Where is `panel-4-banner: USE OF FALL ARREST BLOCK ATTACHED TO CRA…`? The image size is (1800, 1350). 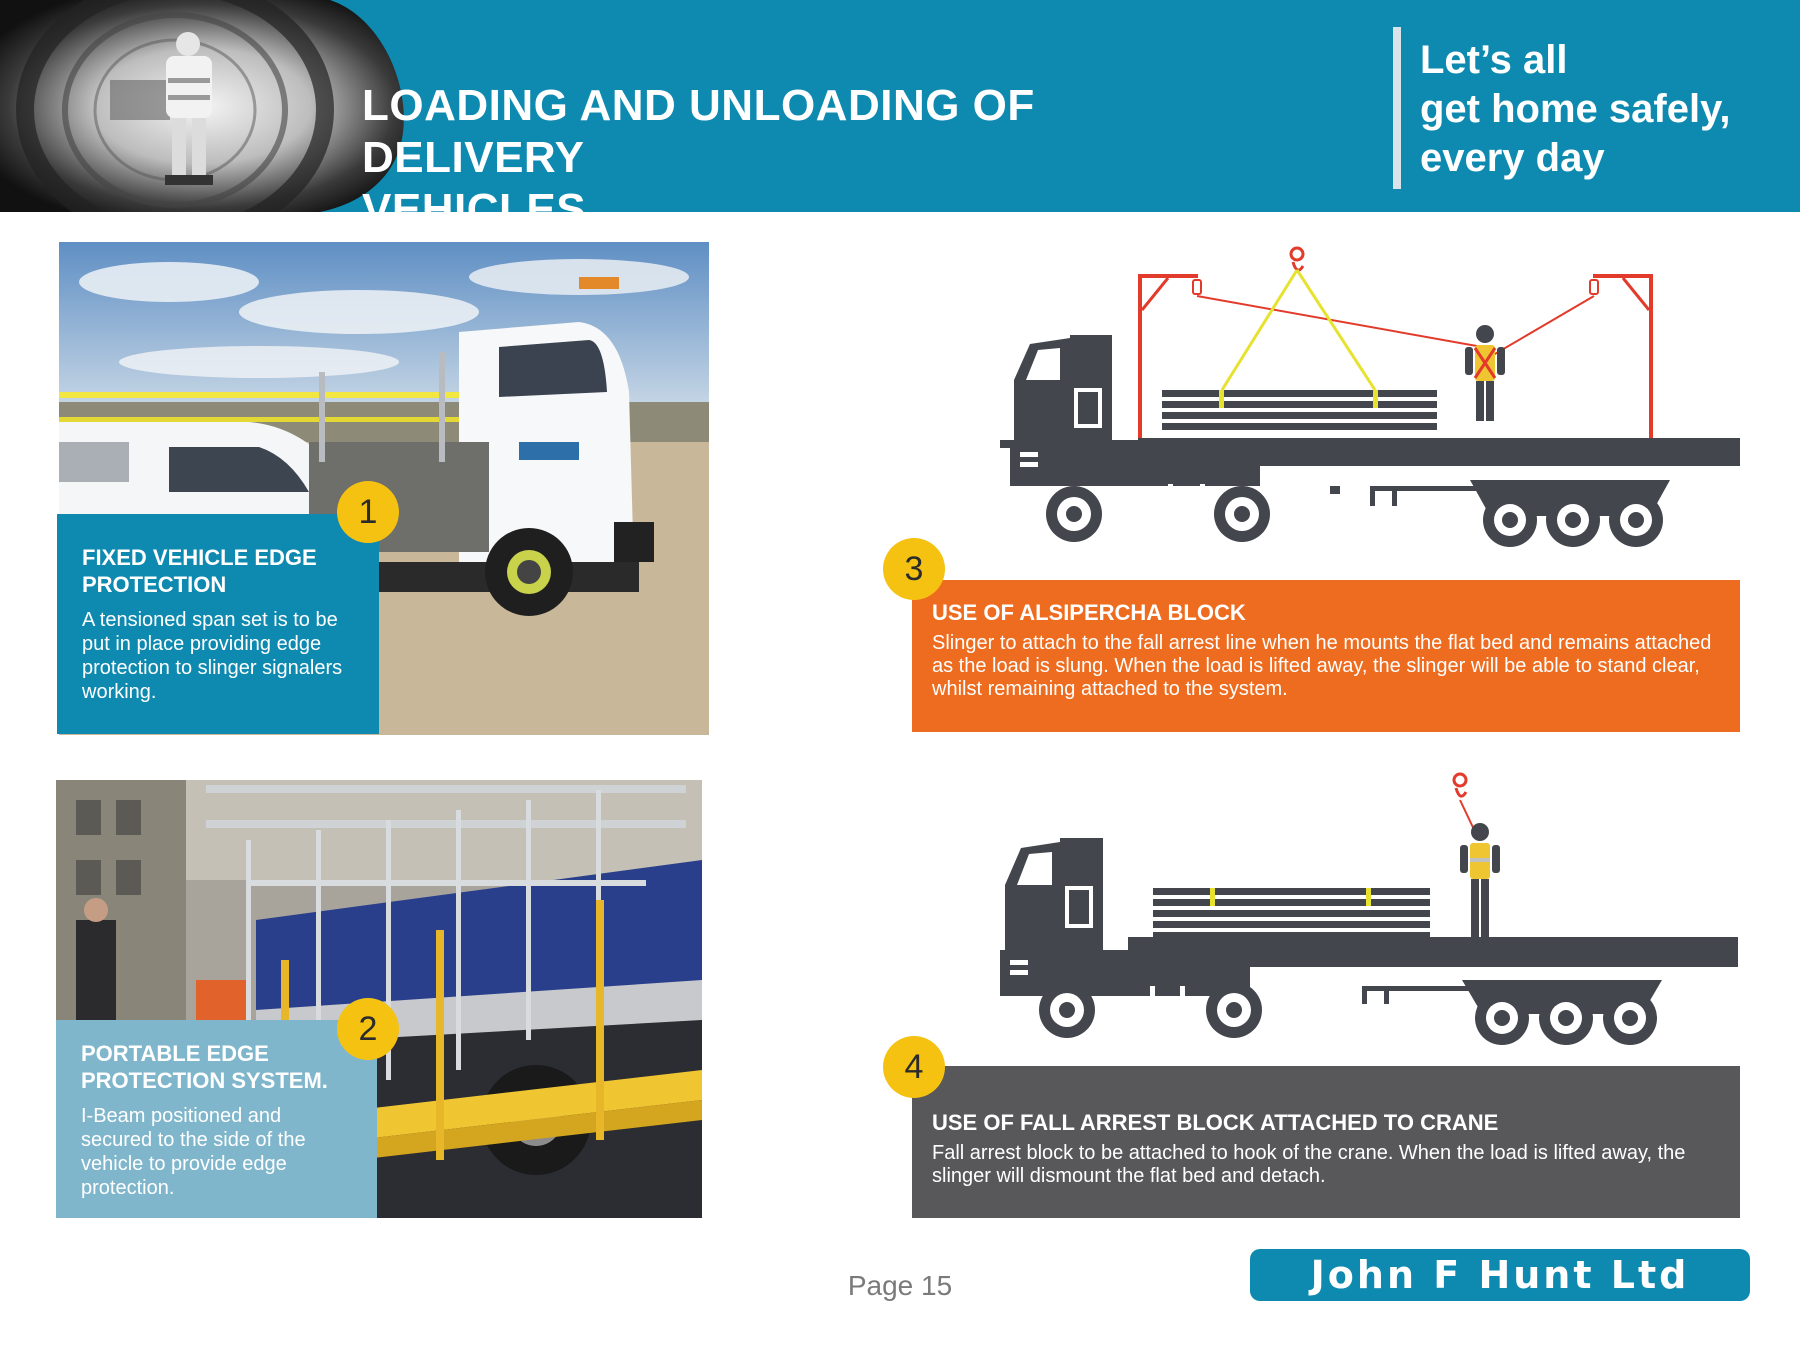 panel-4-banner: USE OF FALL ARREST BLOCK ATTACHED TO CRA… is located at coordinates (1326, 1142).